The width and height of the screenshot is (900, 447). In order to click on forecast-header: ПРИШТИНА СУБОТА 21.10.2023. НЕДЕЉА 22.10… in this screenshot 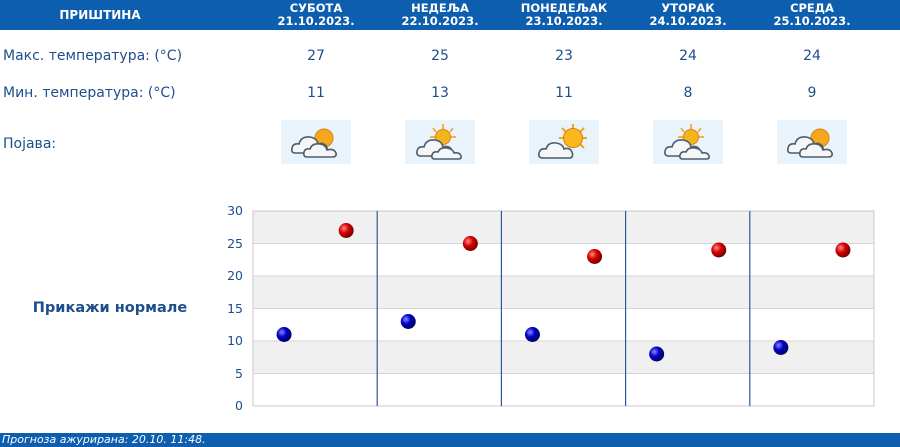, I will do `click(450, 15)`.